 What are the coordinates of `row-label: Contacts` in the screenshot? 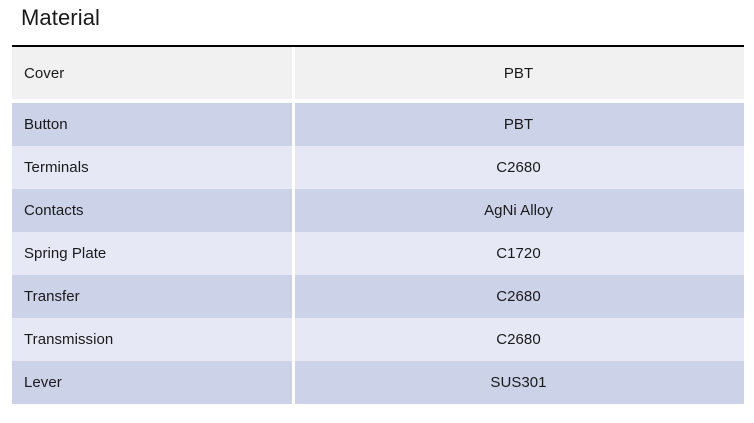 It's located at (152, 210).